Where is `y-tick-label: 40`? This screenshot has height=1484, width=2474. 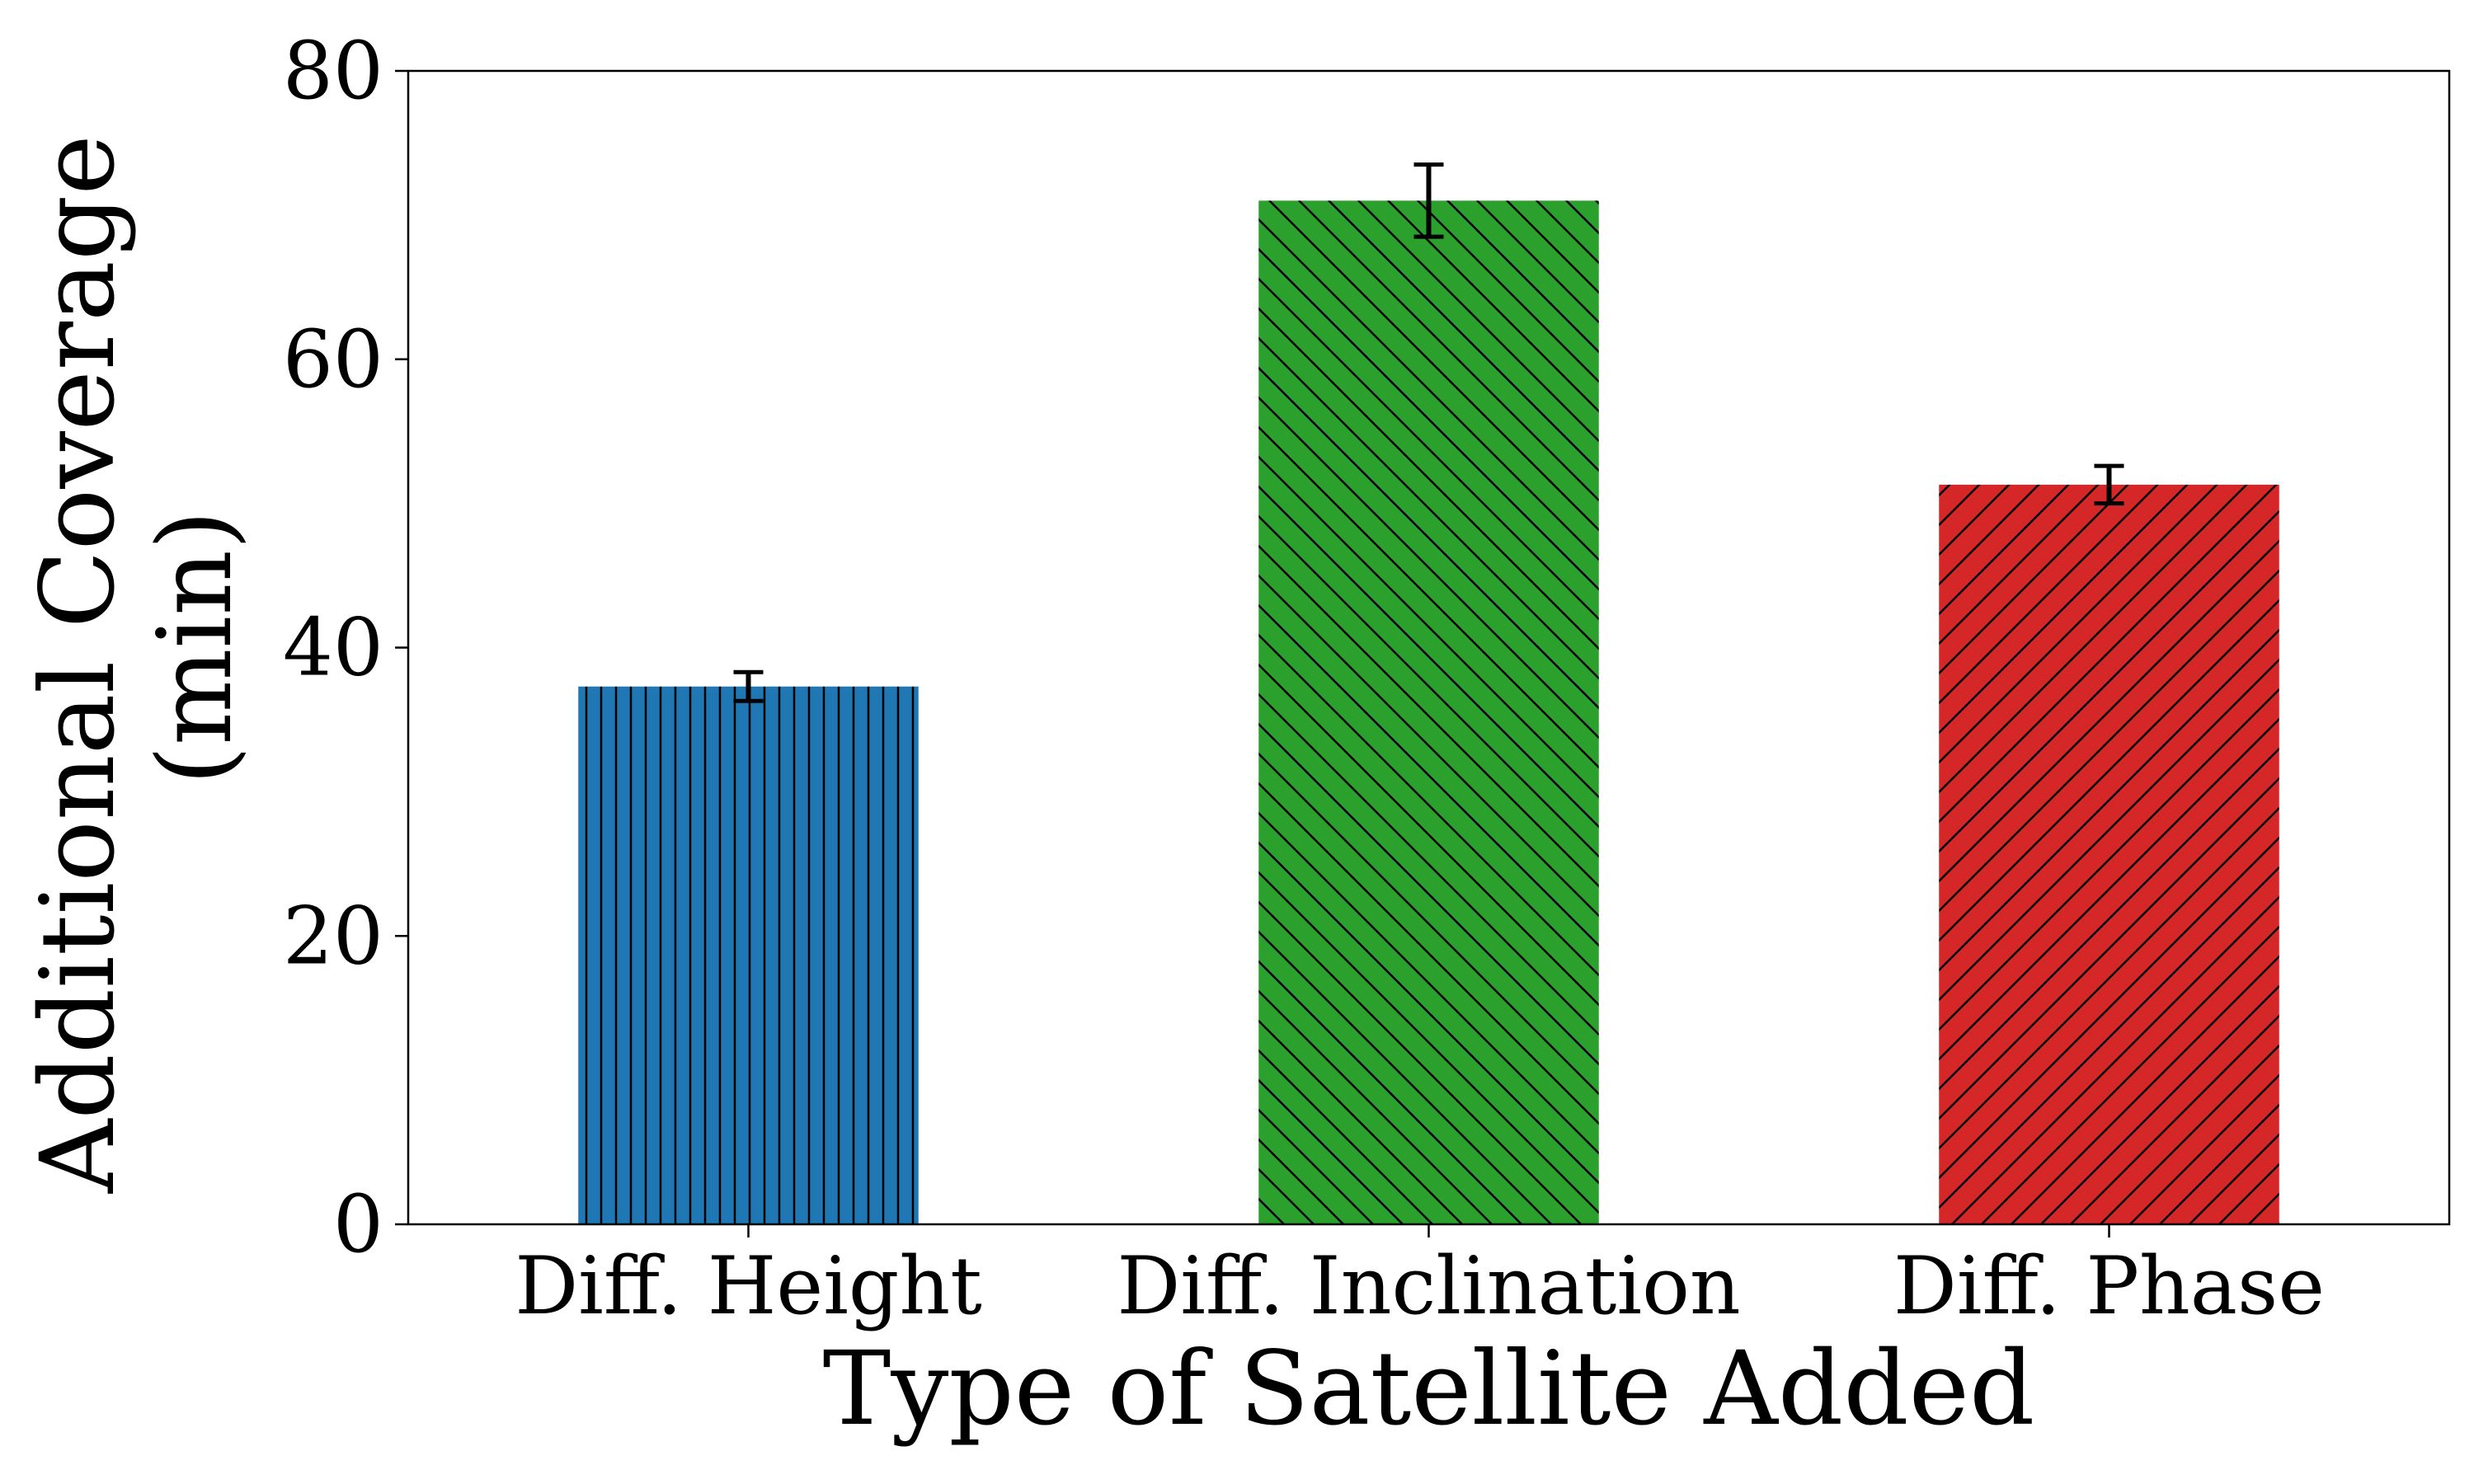 y-tick-label: 40 is located at coordinates (333, 648).